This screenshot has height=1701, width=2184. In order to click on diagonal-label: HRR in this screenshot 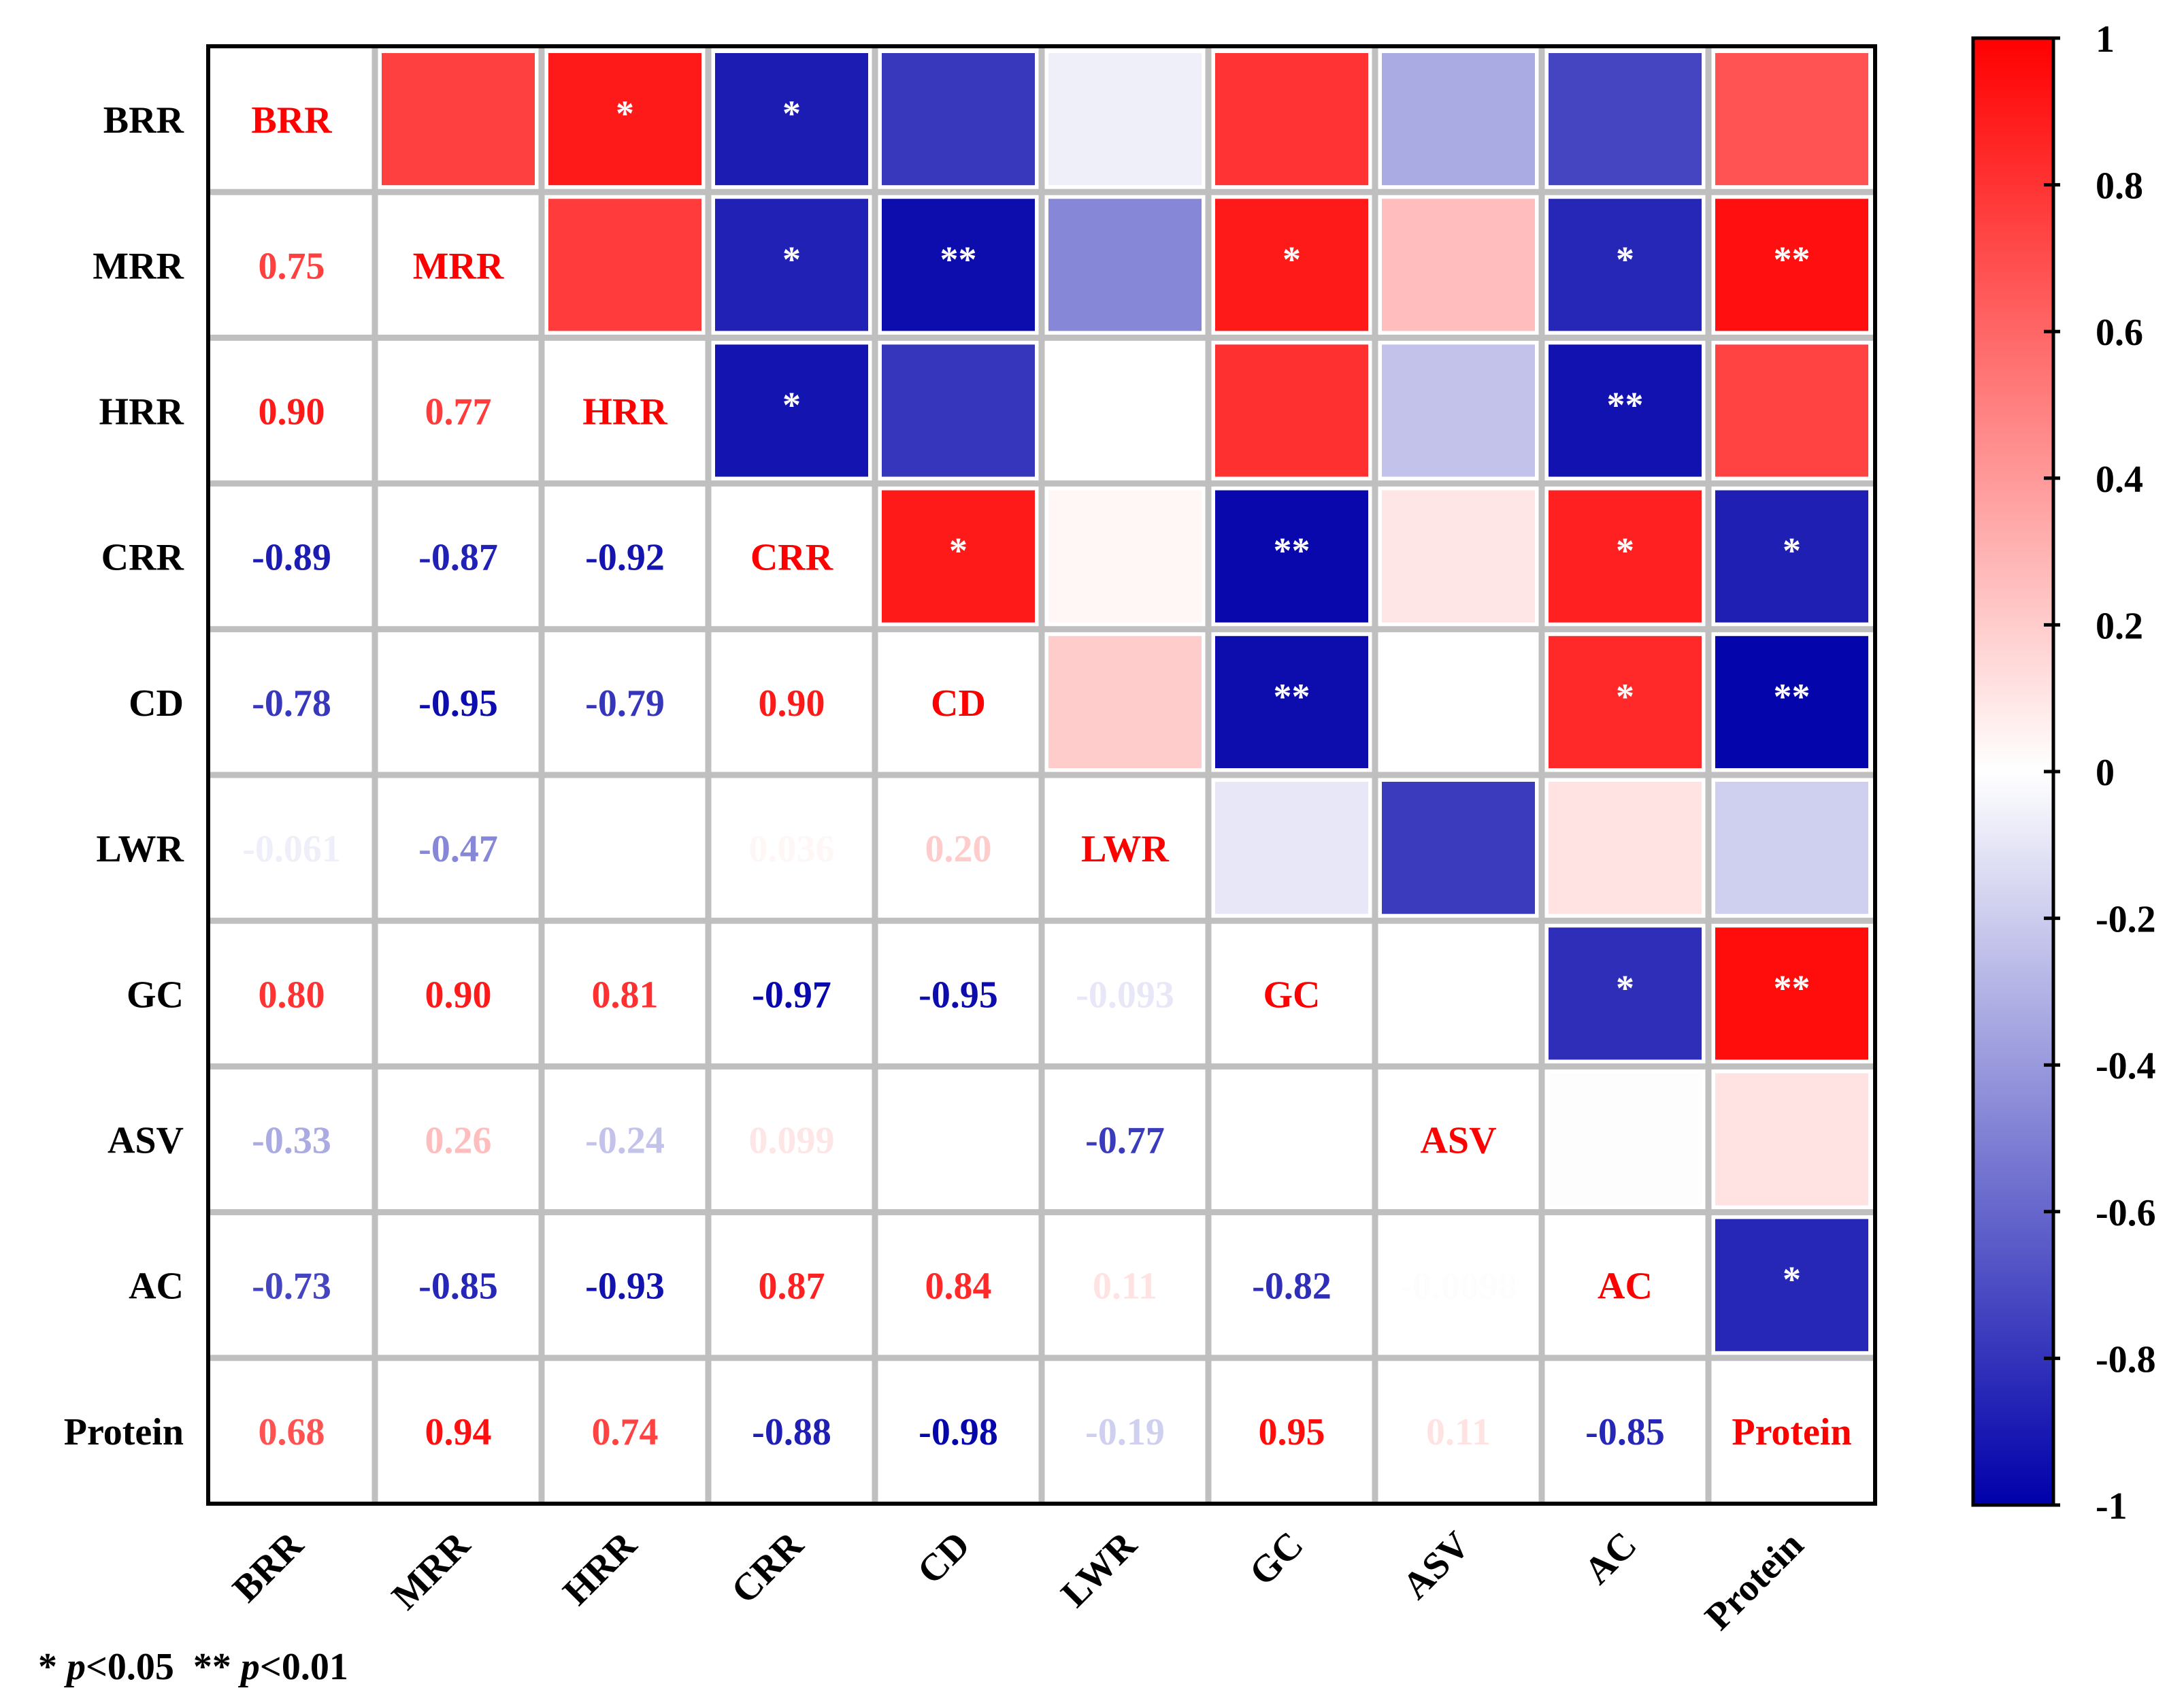, I will do `click(625, 412)`.